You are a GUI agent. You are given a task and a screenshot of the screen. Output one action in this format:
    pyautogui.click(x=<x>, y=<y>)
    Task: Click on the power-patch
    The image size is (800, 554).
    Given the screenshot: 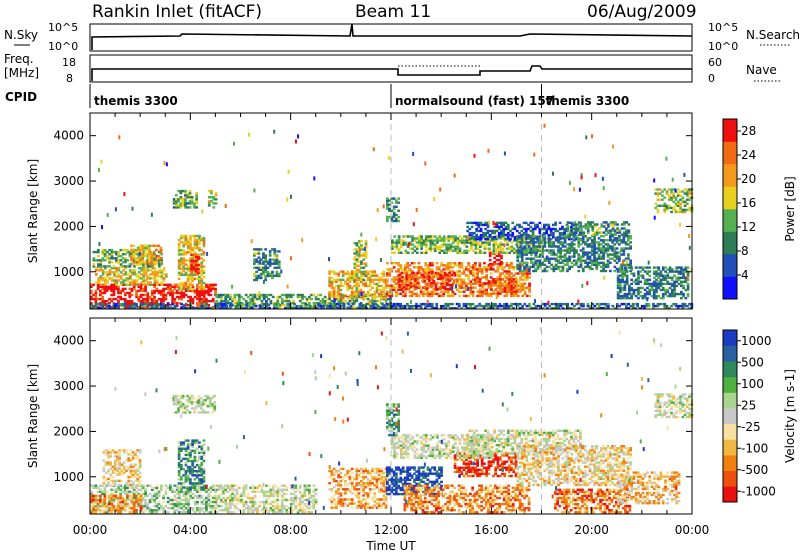 What is the action you would take?
    pyautogui.click(x=360, y=261)
    